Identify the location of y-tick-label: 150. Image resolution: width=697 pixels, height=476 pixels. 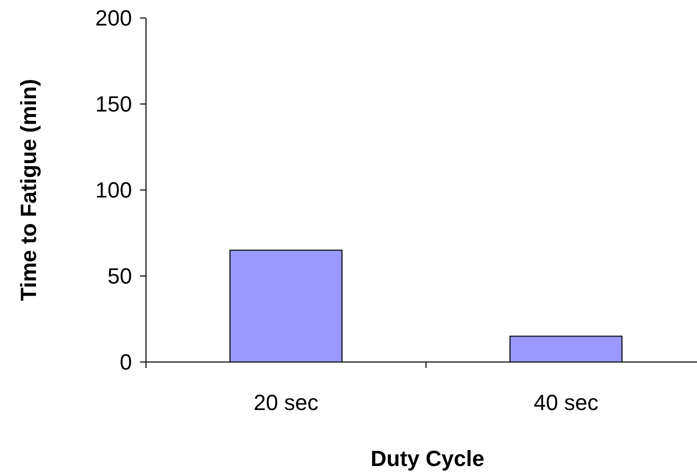
(113, 104).